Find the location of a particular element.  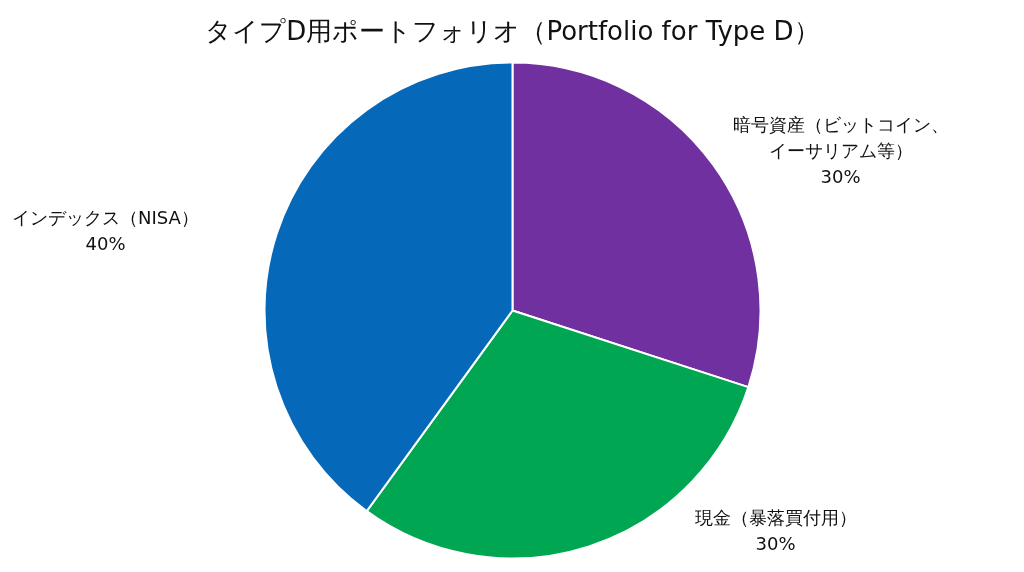

slice-label: 現金（暴落買付用） is located at coordinates (775, 517).